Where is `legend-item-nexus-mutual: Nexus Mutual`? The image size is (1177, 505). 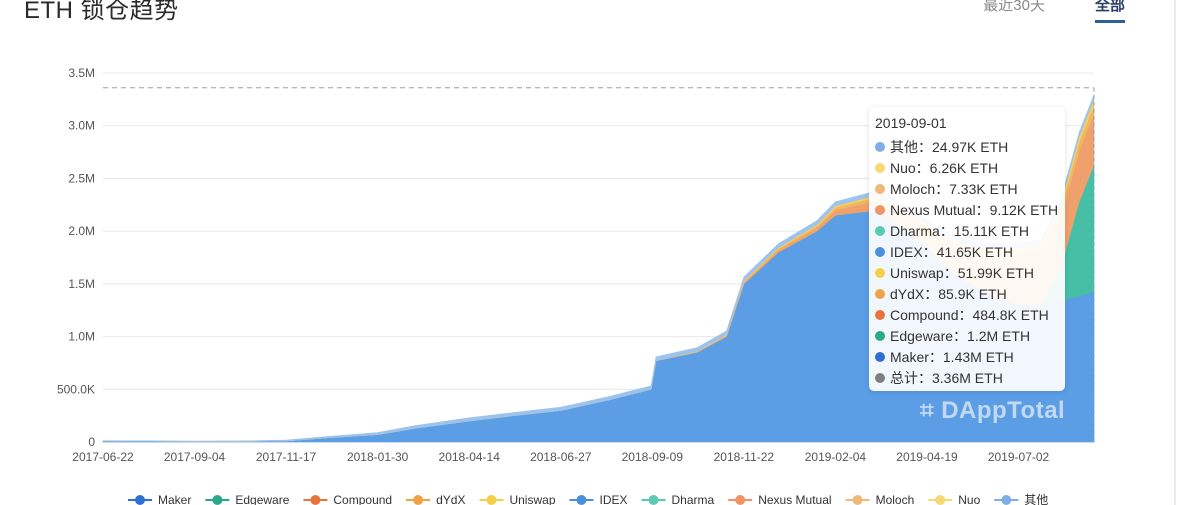
legend-item-nexus-mutual: Nexus Mutual is located at coordinates (780, 499).